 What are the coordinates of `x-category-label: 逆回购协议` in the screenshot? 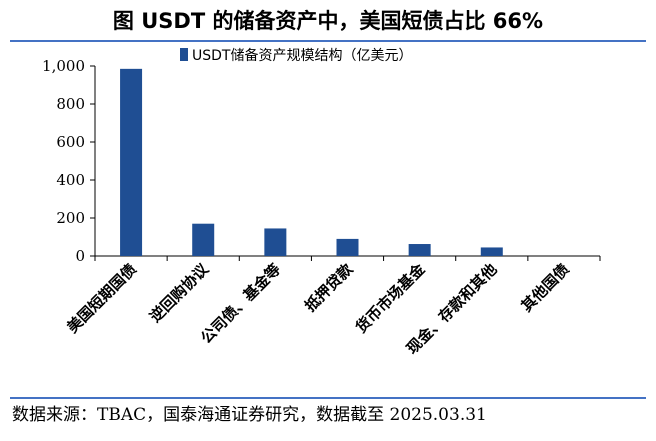 It's located at (179, 292).